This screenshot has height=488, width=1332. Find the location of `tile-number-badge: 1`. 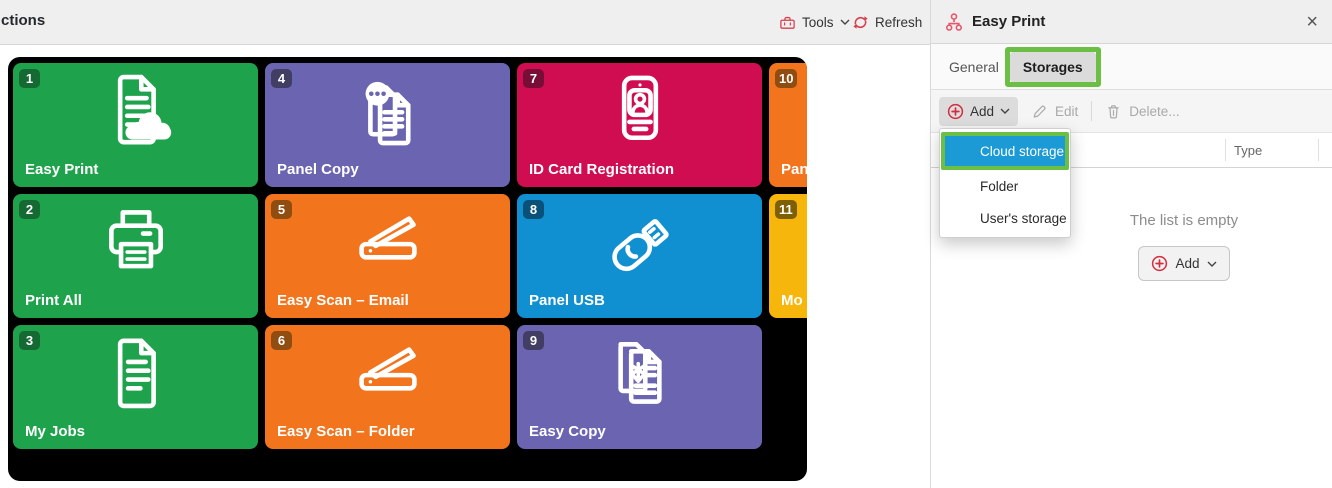

tile-number-badge: 1 is located at coordinates (29, 78).